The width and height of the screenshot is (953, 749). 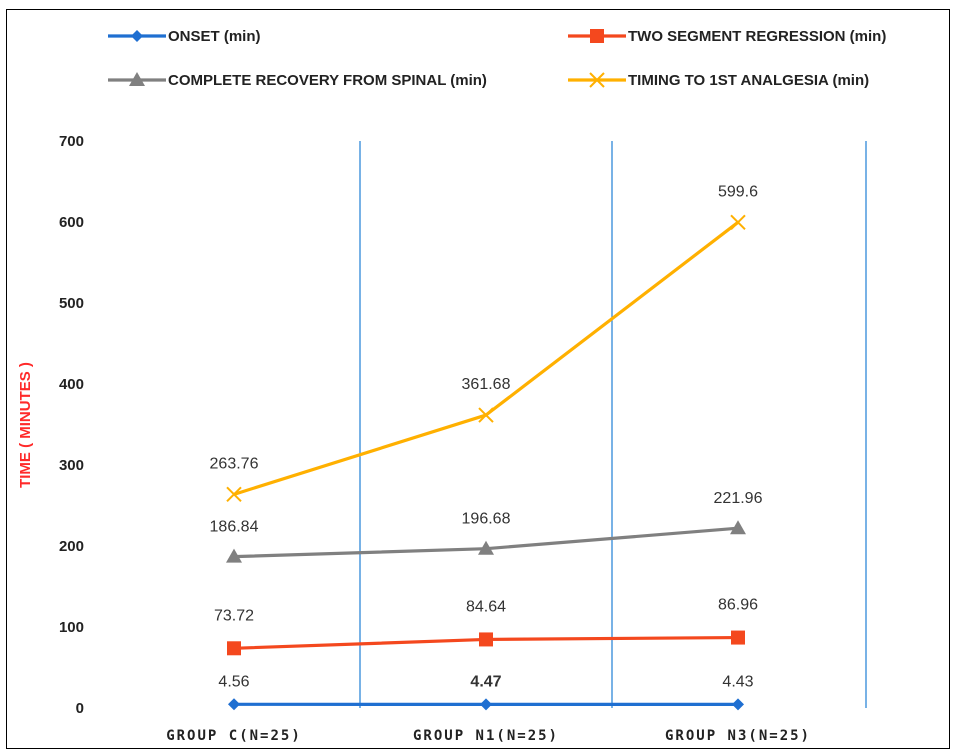 I want to click on data-label: 361.68, so click(x=486, y=384).